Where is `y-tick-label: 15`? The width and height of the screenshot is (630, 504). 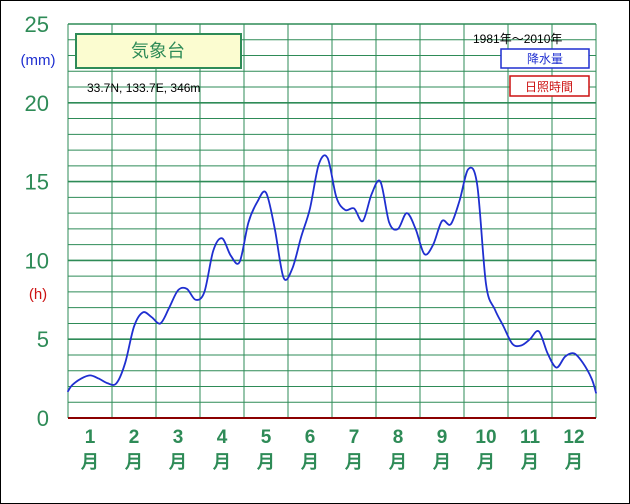
y-tick-label: 15 is located at coordinates (37, 182).